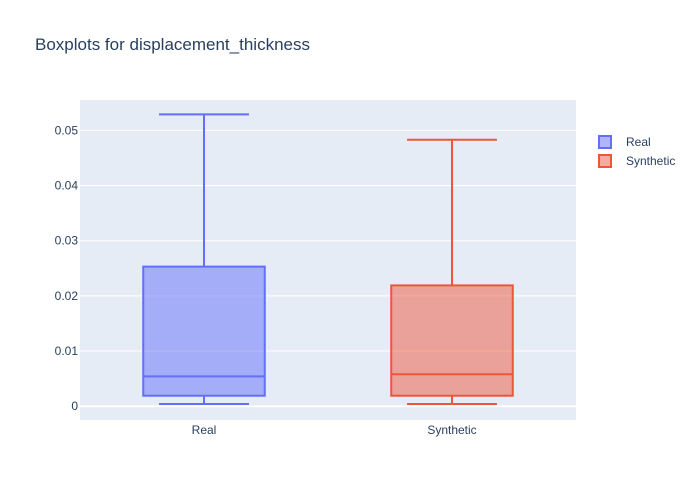  What do you see at coordinates (67, 351) in the screenshot?
I see `y-tick-label: 0.01` at bounding box center [67, 351].